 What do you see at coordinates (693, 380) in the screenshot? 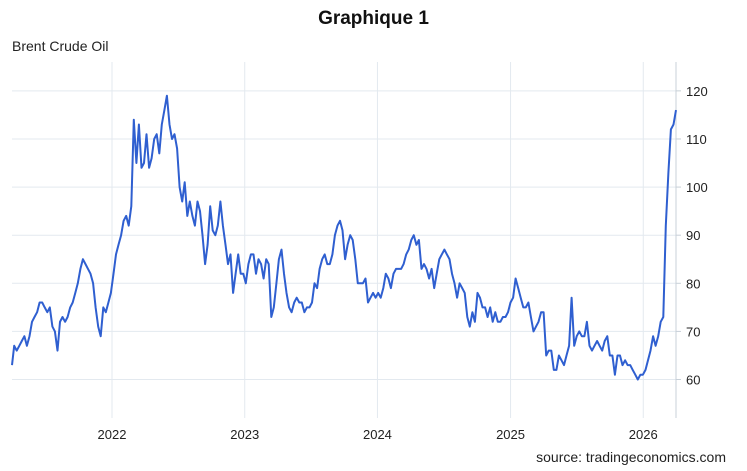
I see `y-tick-label: 60` at bounding box center [693, 380].